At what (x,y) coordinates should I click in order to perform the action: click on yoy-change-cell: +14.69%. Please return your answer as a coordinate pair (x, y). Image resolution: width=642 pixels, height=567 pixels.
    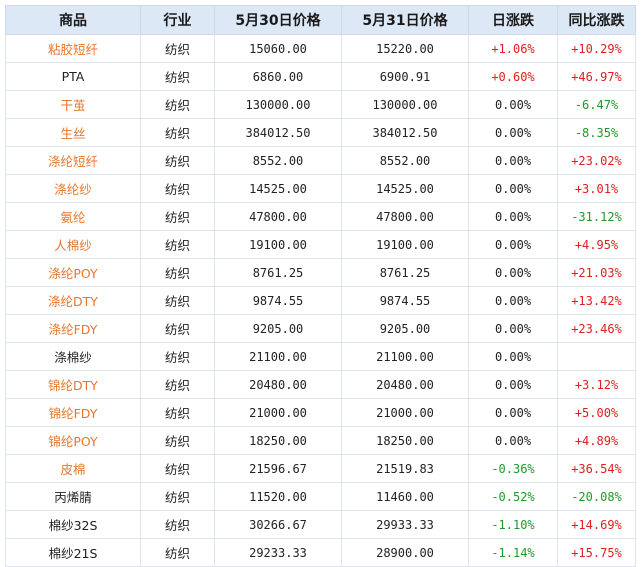
    Looking at the image, I should click on (596, 524).